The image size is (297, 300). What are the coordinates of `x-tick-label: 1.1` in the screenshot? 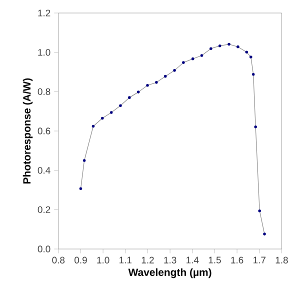 It's located at (126, 260).